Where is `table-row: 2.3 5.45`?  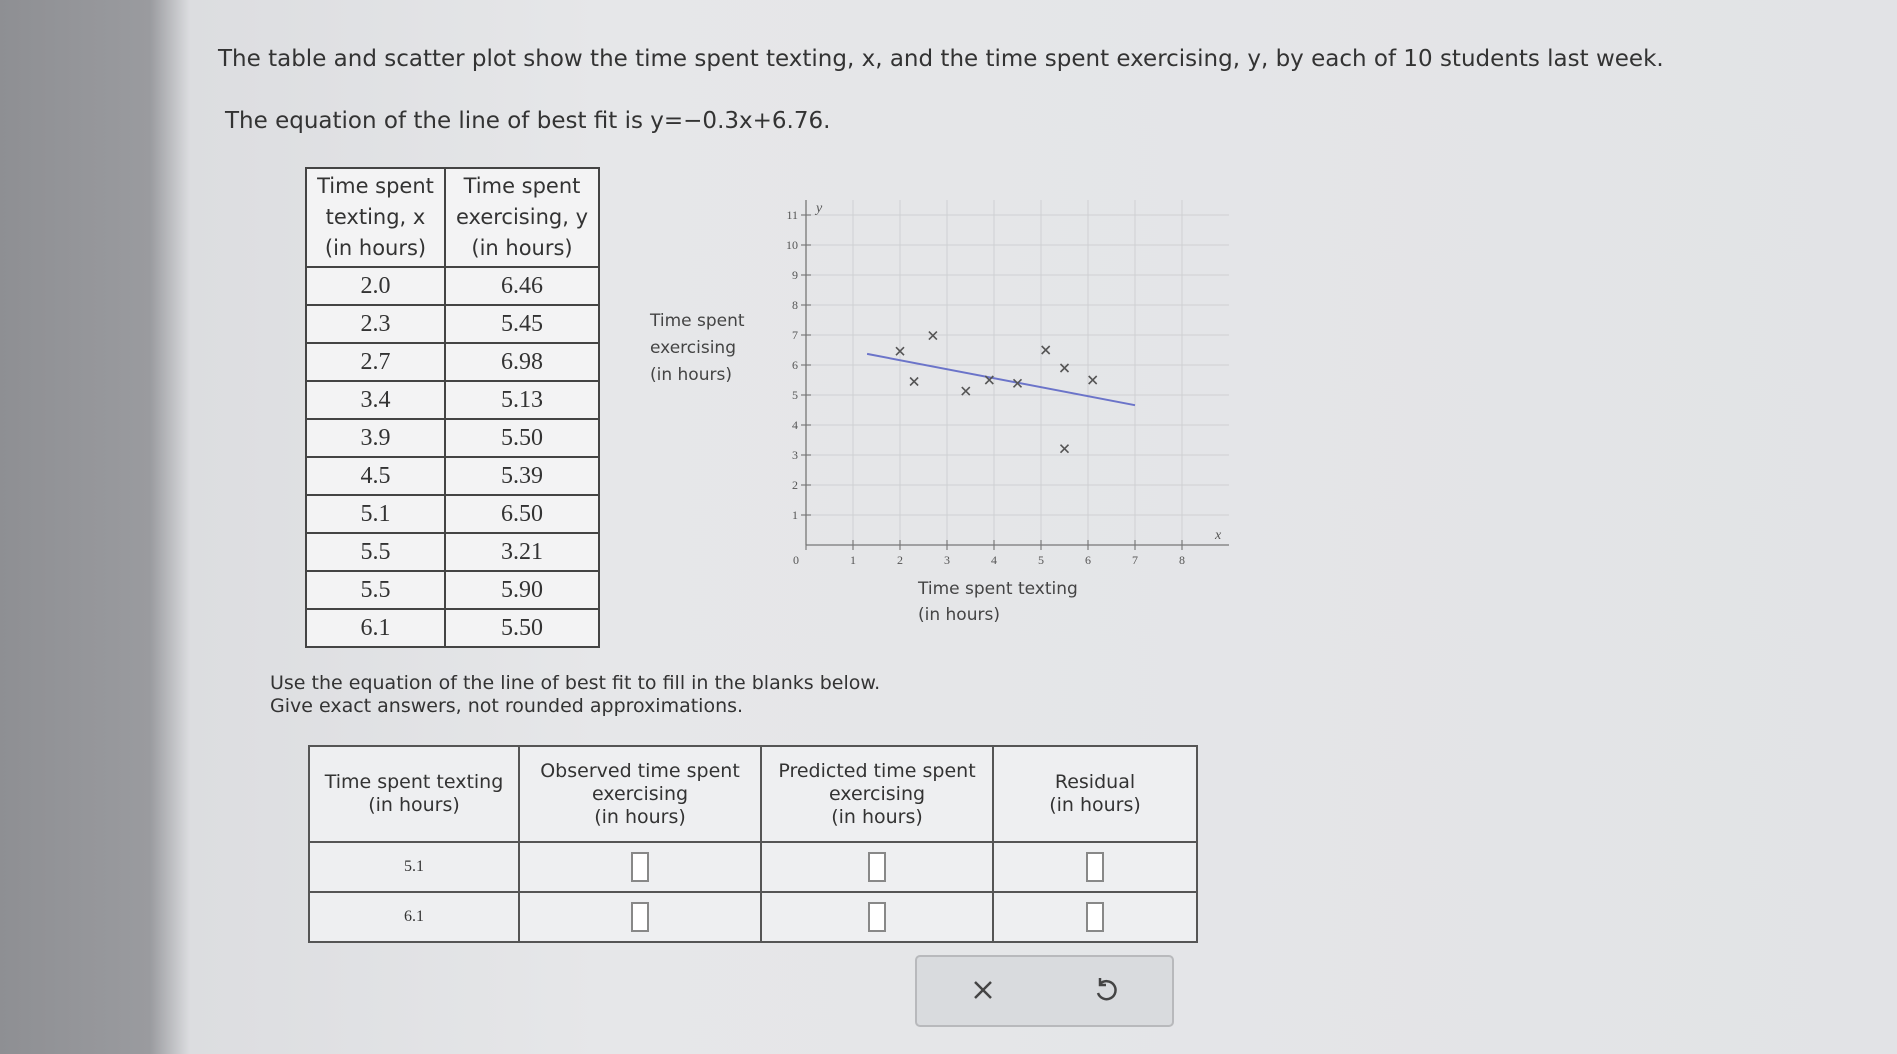
table-row: 2.3 5.45 is located at coordinates (452, 324).